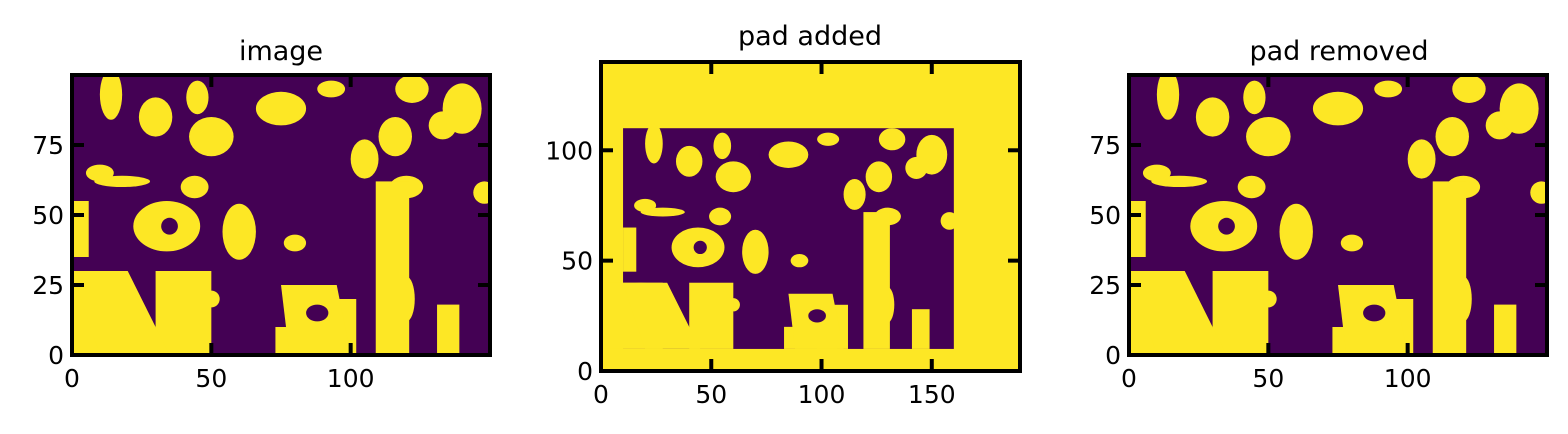 The height and width of the screenshot is (434, 1568). I want to click on panel-title: pad added, so click(810, 36).